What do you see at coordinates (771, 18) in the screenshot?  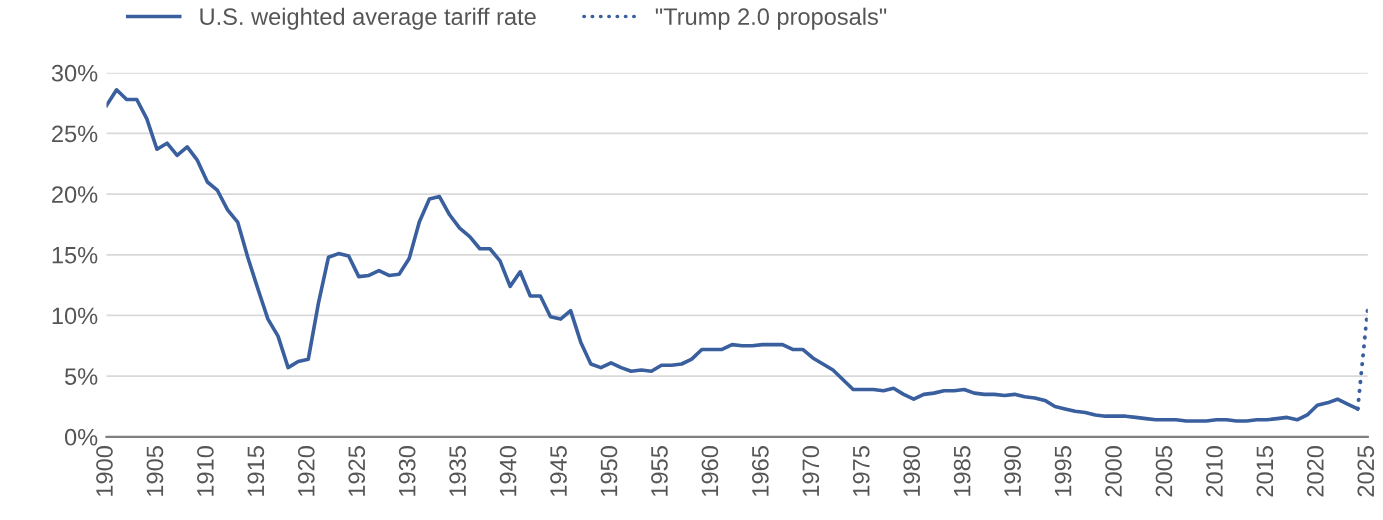 I see `legend-label: "Trump 2.0 proposals"` at bounding box center [771, 18].